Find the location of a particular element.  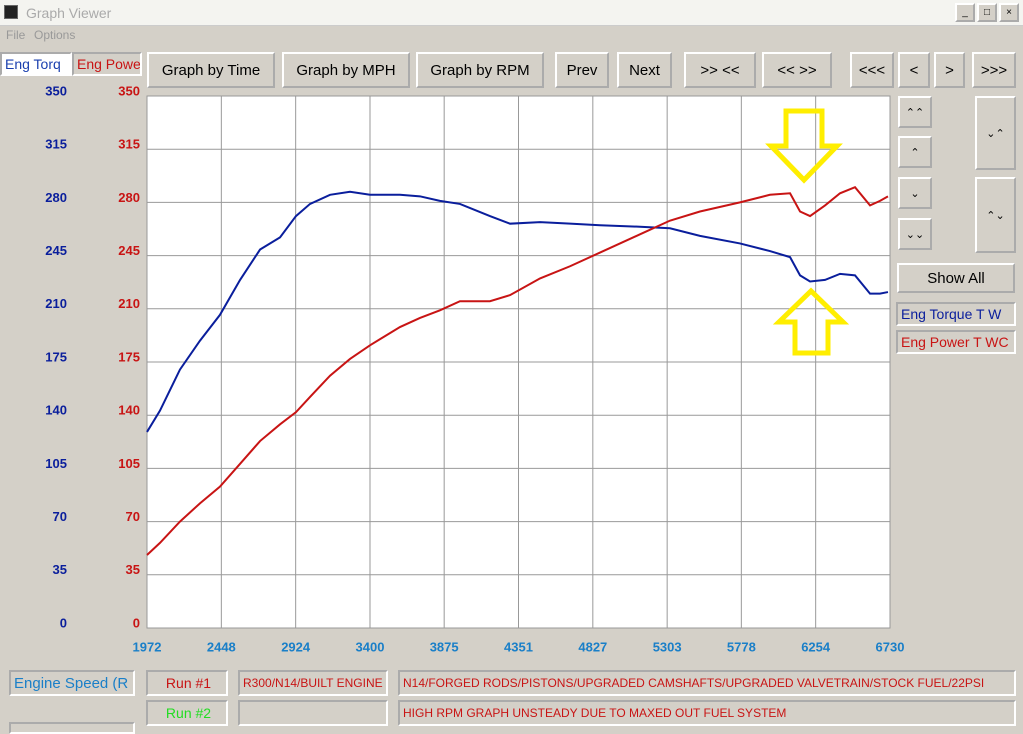

legend-entry: Eng Power T WC is located at coordinates (956, 342).